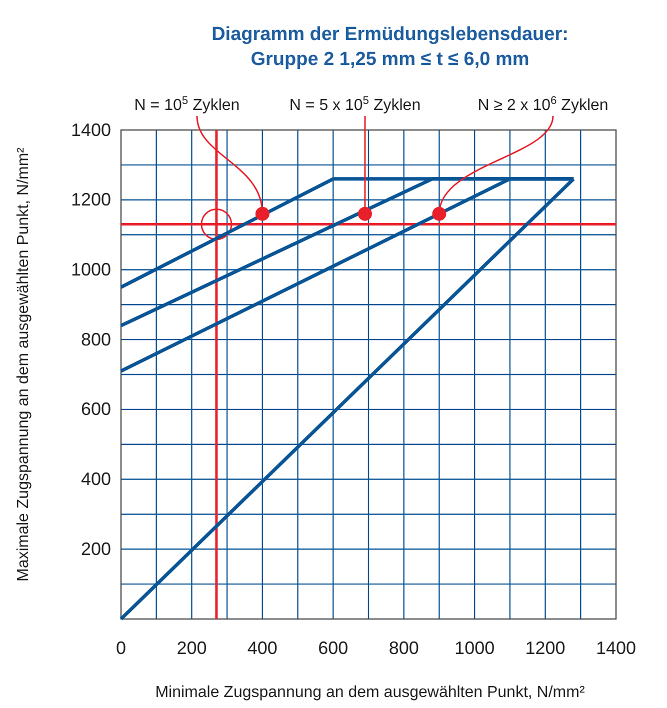 The height and width of the screenshot is (708, 667). Describe the element at coordinates (95, 548) in the screenshot. I see `y-tick-label: 200` at that location.